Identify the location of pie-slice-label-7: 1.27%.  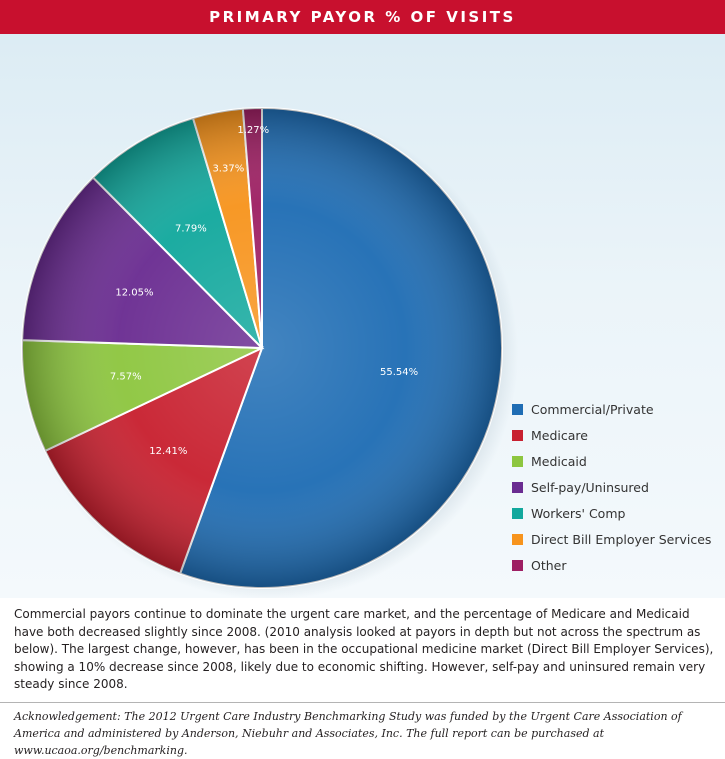
(253, 130).